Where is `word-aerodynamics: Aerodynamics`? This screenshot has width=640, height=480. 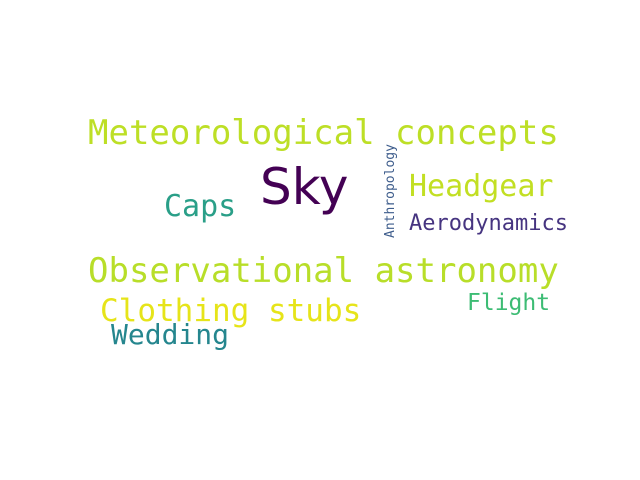 word-aerodynamics: Aerodynamics is located at coordinates (488, 223).